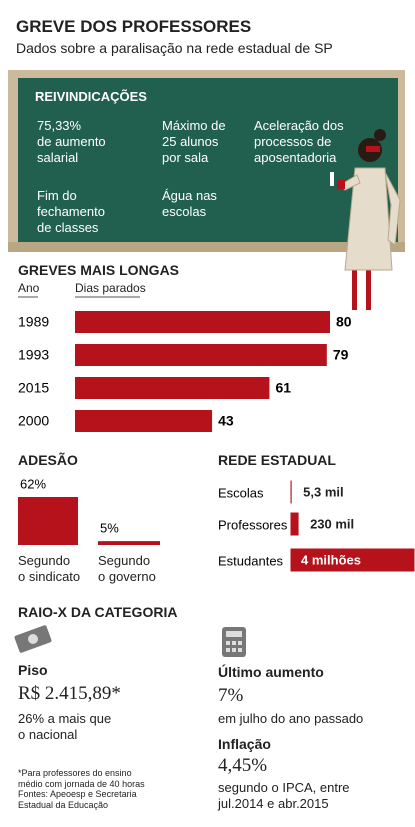 The image size is (415, 827). I want to click on stat-value: R$ 2.415,89*, so click(69, 693).